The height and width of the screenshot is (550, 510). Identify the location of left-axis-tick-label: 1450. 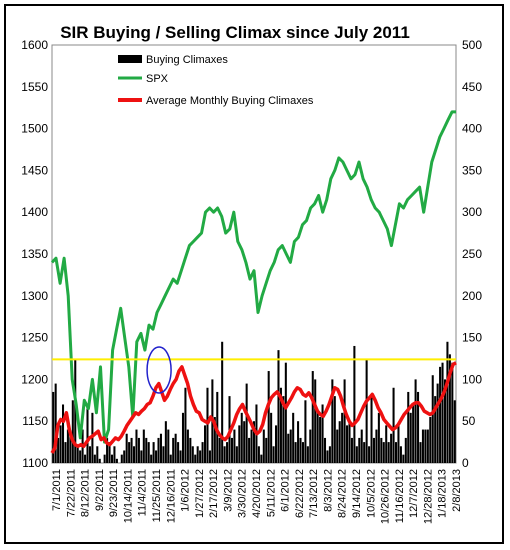
(34, 170).